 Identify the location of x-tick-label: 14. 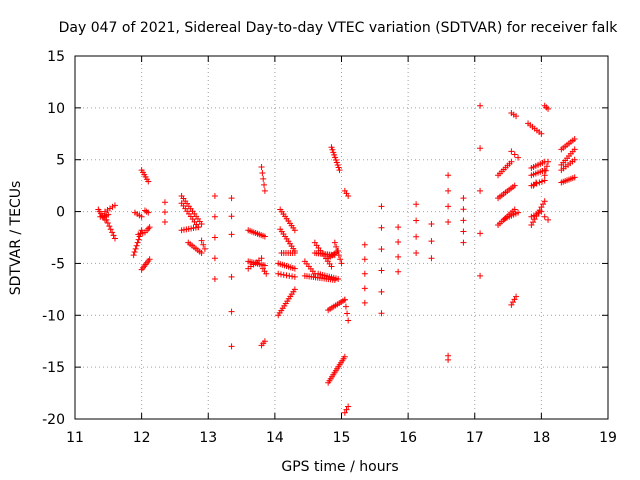
(275, 438).